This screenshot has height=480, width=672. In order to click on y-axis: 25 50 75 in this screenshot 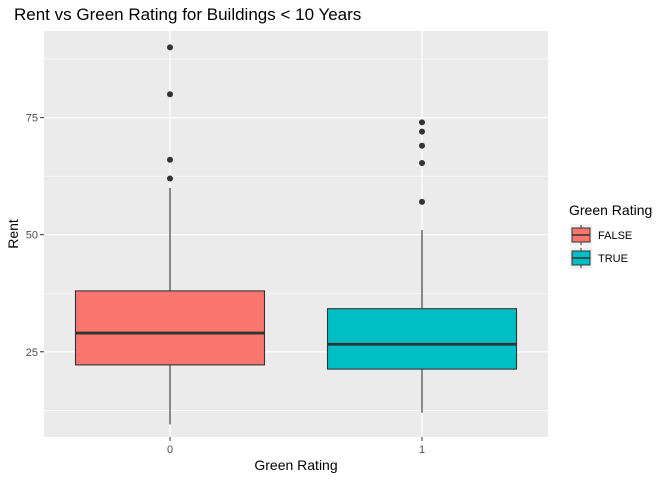, I will do `click(35, 236)`.